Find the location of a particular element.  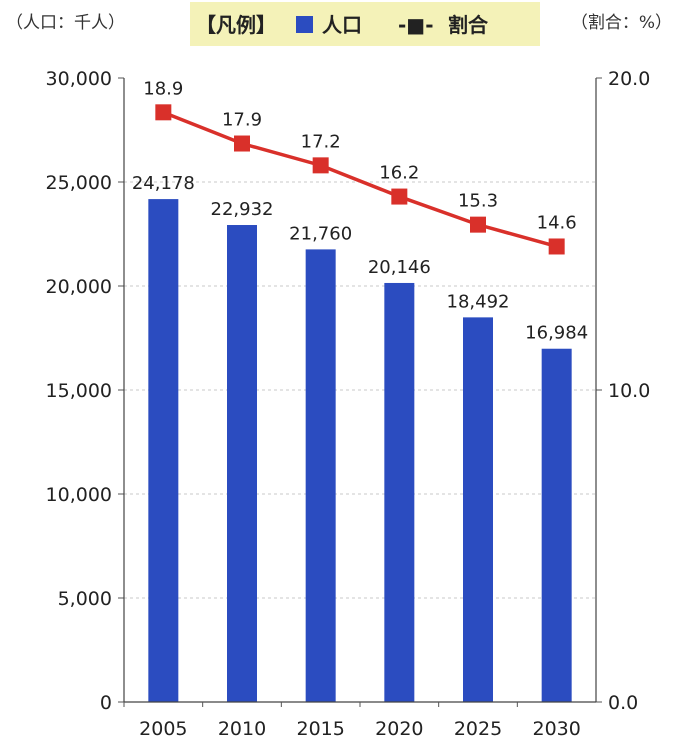

legend-line-marker: -■- is located at coordinates (416, 25).